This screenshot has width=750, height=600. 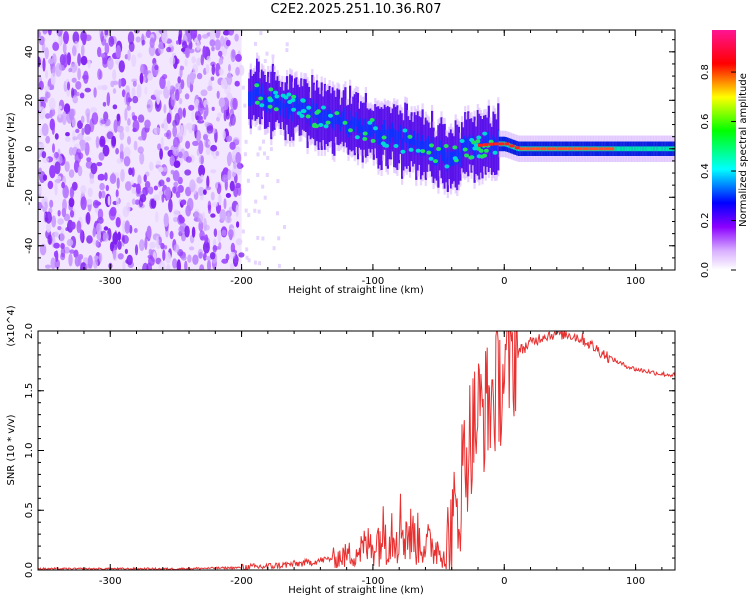 What do you see at coordinates (724, 150) in the screenshot?
I see `colorbar-gradient` at bounding box center [724, 150].